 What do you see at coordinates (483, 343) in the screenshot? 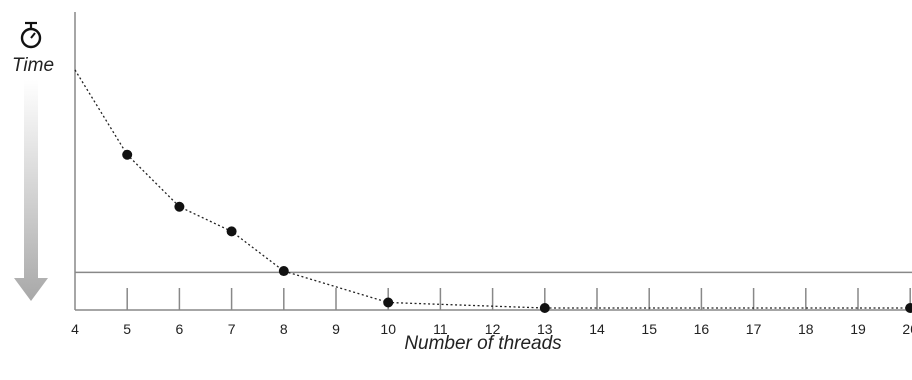
I see `x-axis-title: Number of threads` at bounding box center [483, 343].